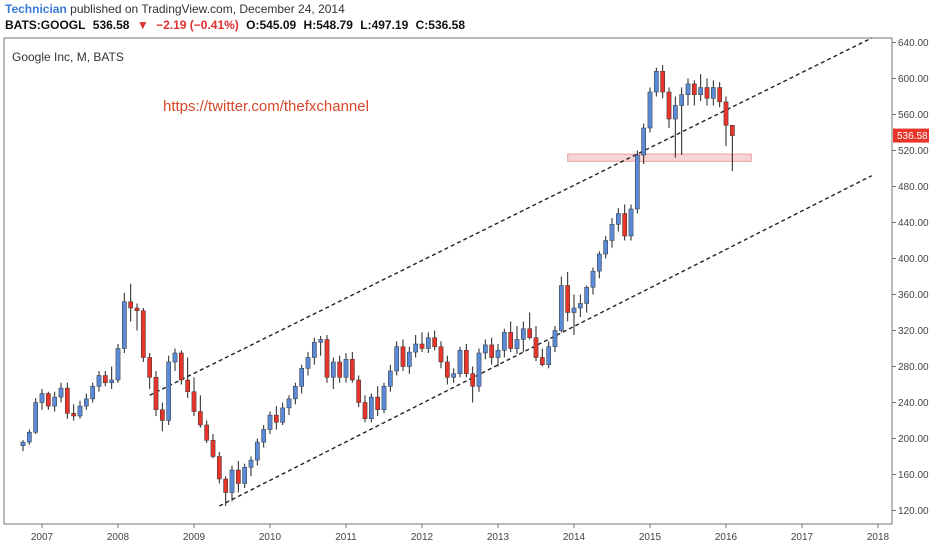 Image resolution: width=932 pixels, height=550 pixels. What do you see at coordinates (878, 537) in the screenshot?
I see `x-tick-label: 2018` at bounding box center [878, 537].